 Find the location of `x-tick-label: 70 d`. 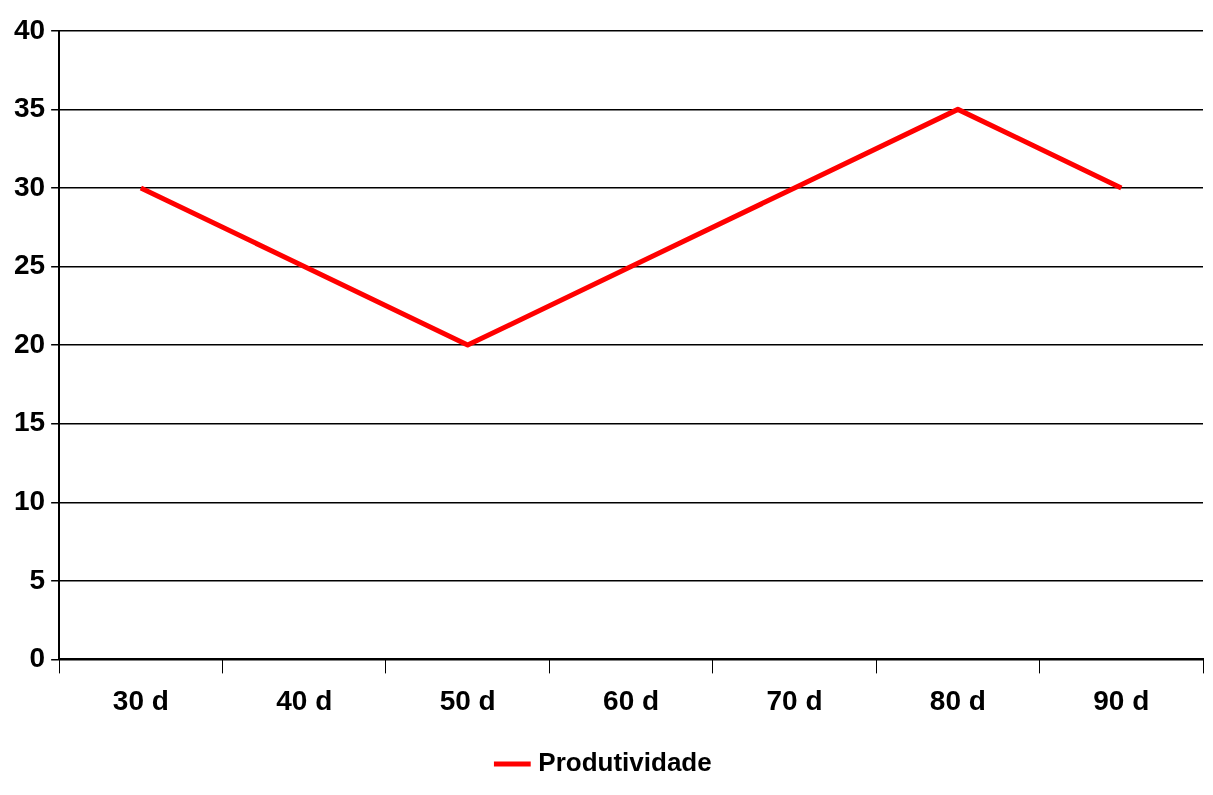

x-tick-label: 70 d is located at coordinates (794, 700).